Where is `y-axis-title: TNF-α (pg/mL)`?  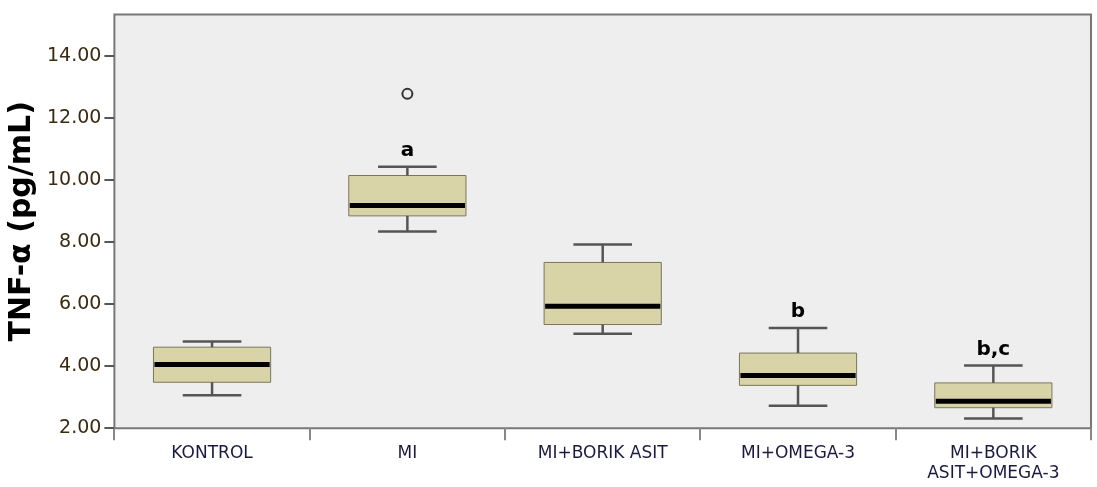 y-axis-title: TNF-α (pg/mL) is located at coordinates (19, 221).